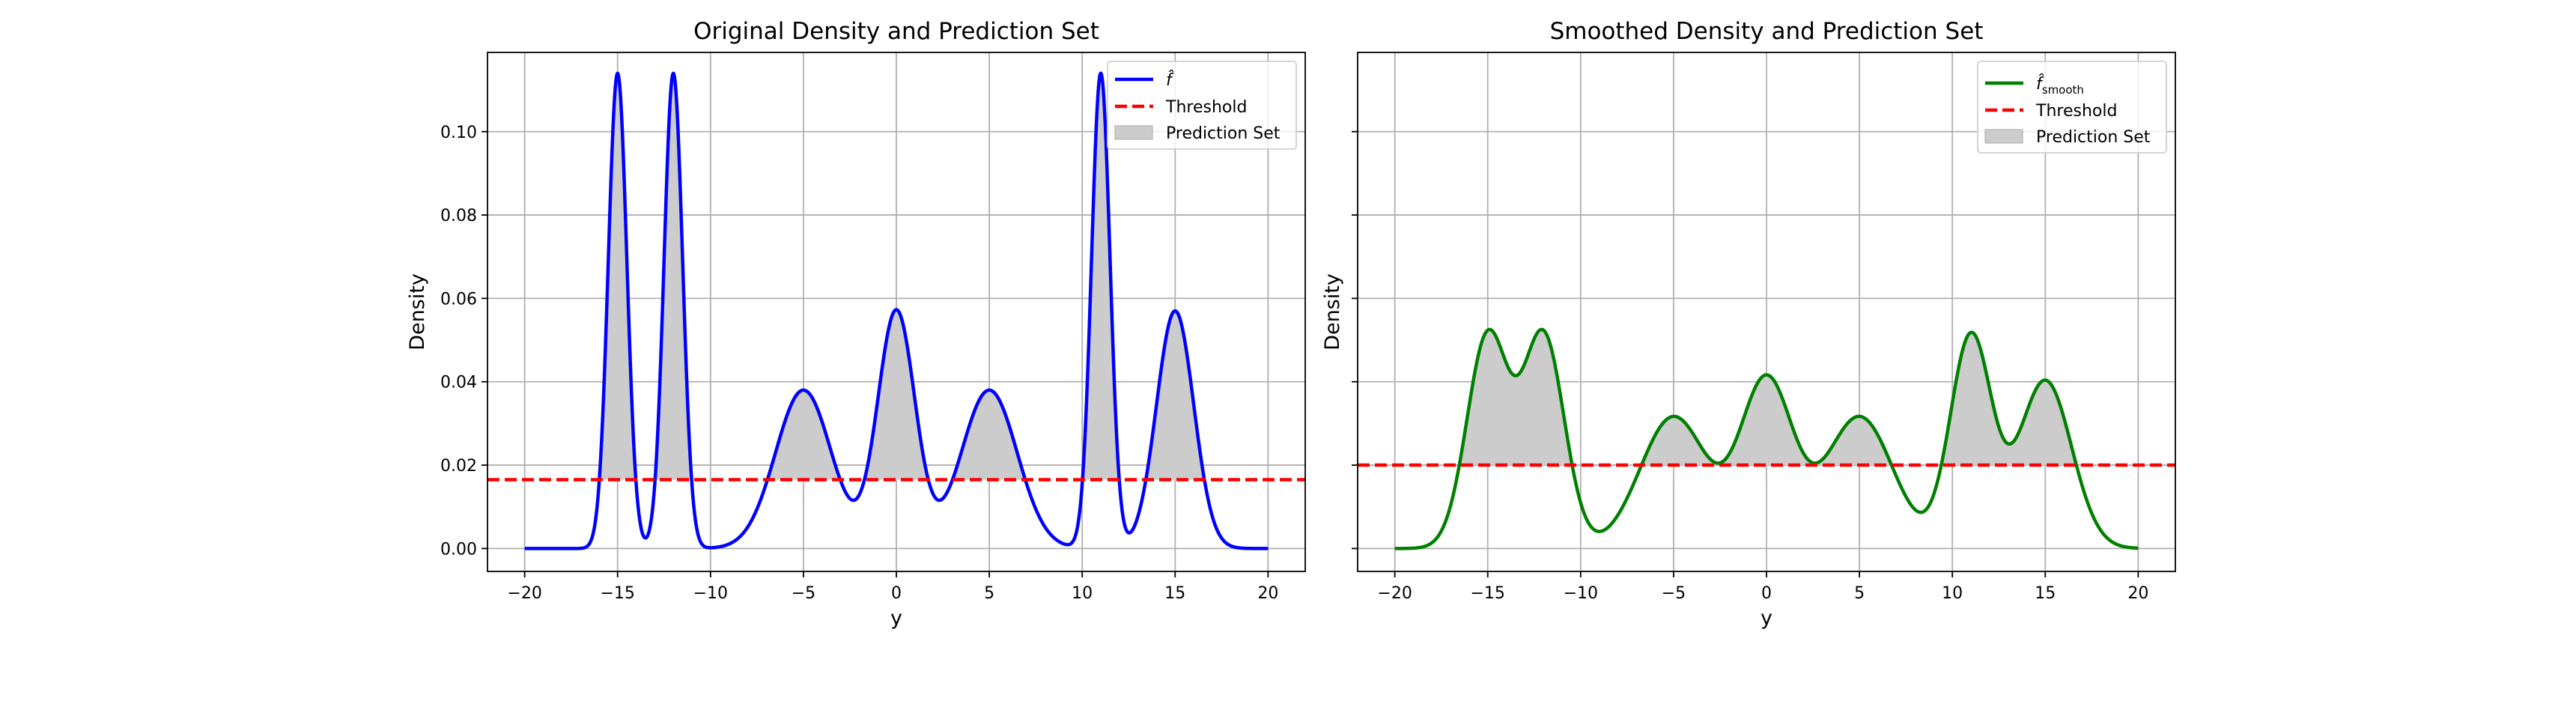  I want to click on chart-title: Smoothed Density and Prediction Set, so click(1767, 31).